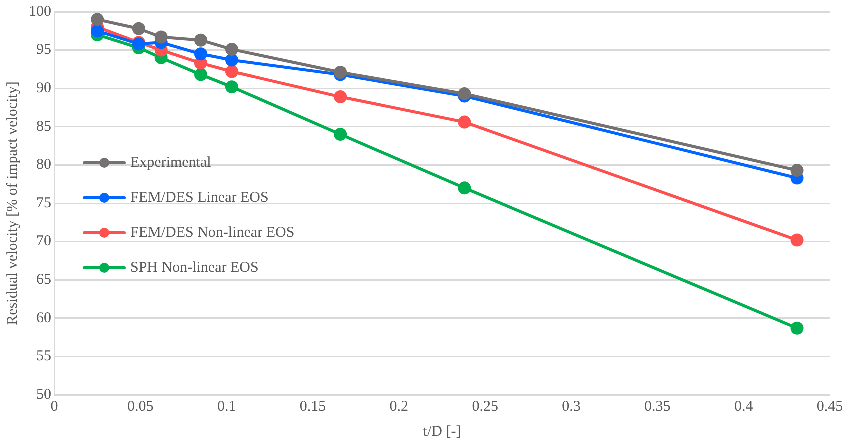  I want to click on x-tick-label: 0.25, so click(485, 406).